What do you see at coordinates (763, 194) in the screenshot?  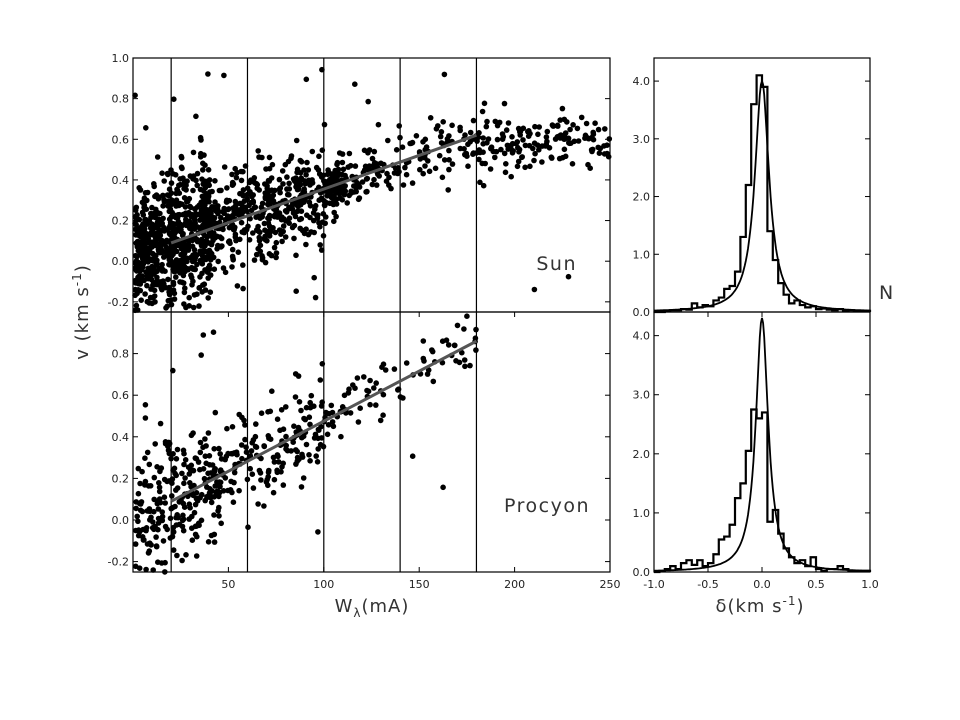 I see `histogram-steps` at bounding box center [763, 194].